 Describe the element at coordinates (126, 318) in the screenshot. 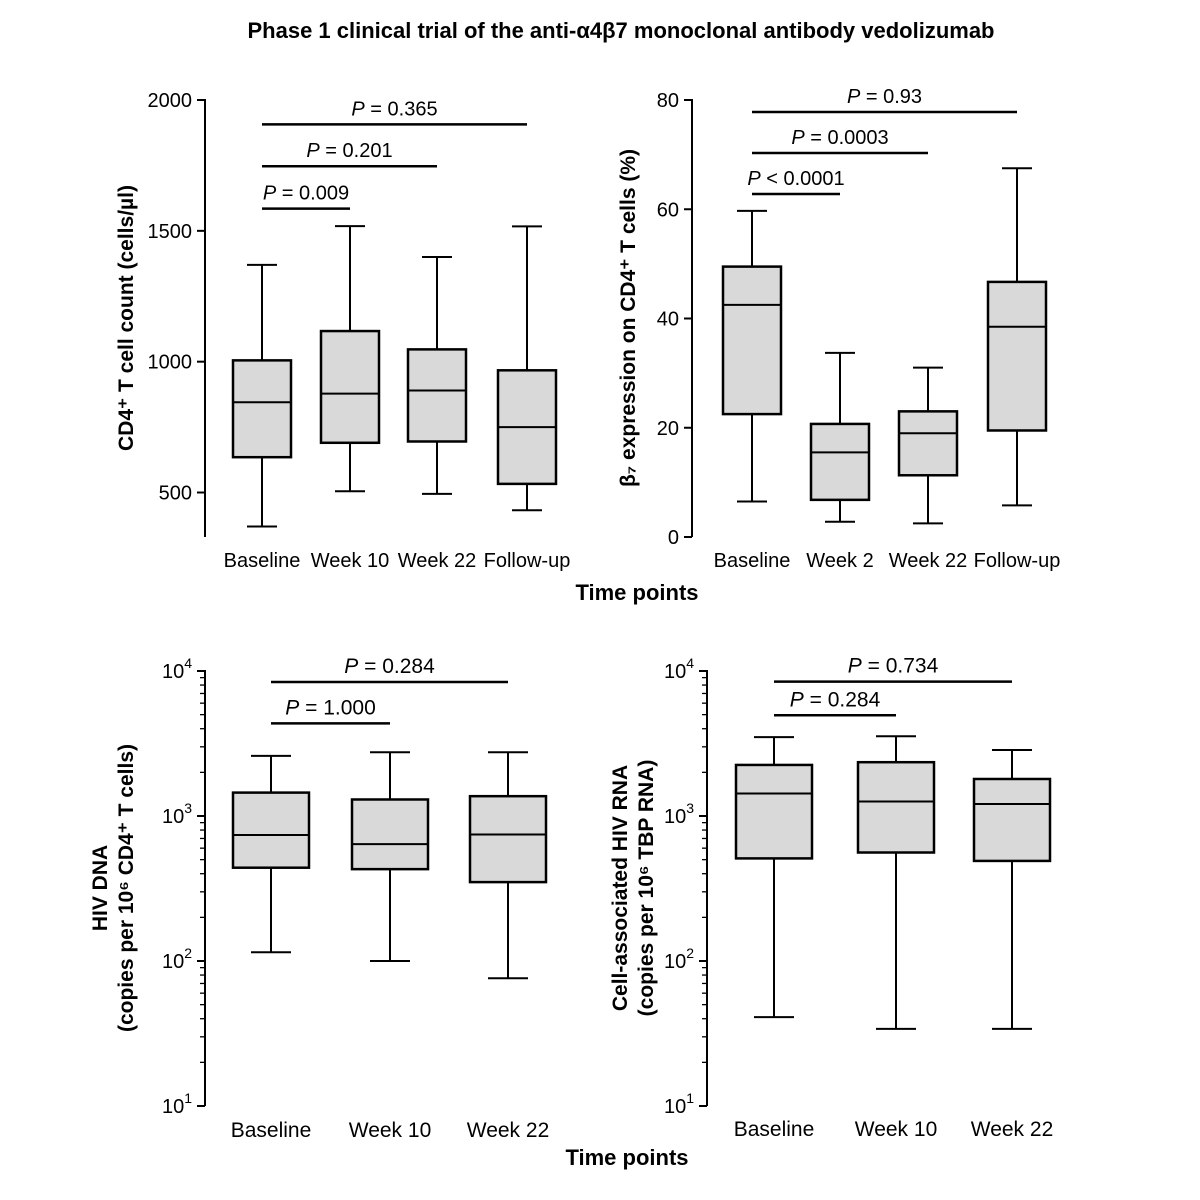

I see `y-axis-label: CD4⁺ T cell count (cells/µl)` at that location.